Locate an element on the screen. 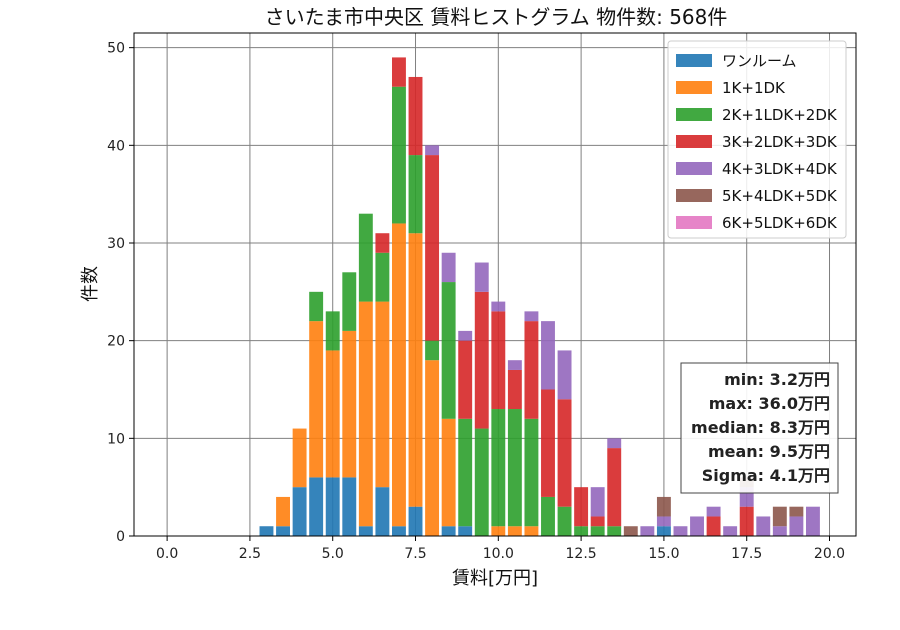 This screenshot has width=900, height=630. legend-label: 2K+1LDK+2DK is located at coordinates (780, 115).